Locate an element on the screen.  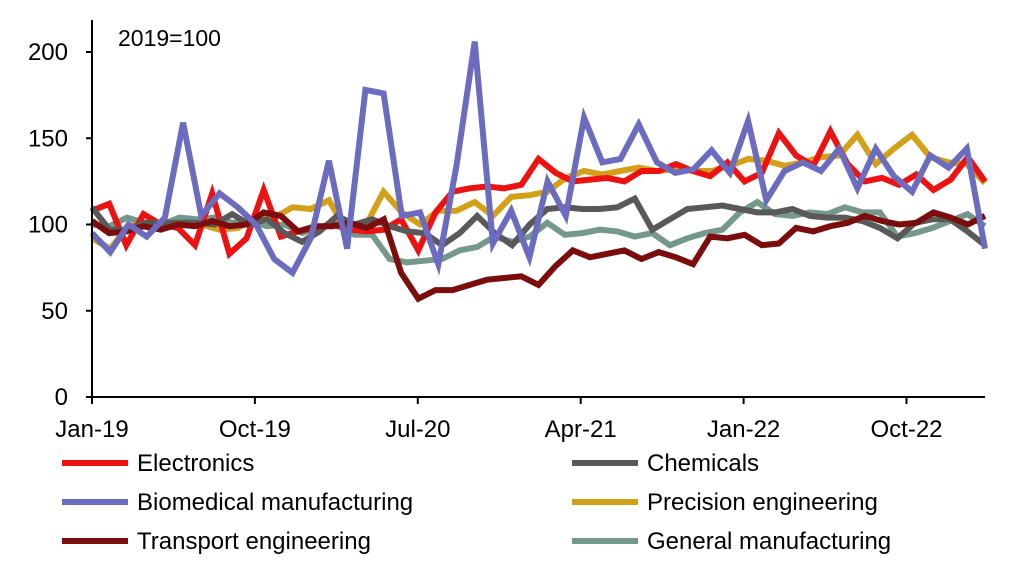
y-tick-label: 100 is located at coordinates (48, 225).